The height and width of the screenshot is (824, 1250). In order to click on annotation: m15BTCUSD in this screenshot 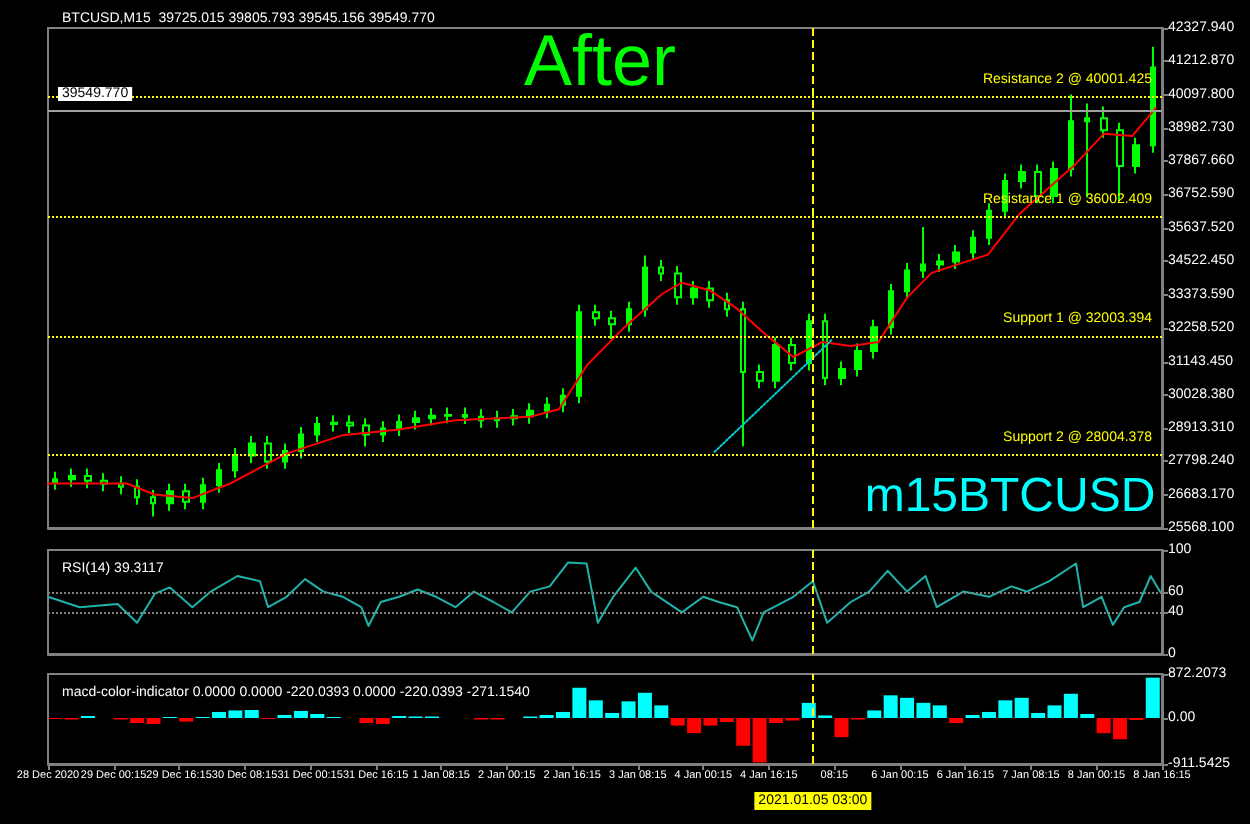, I will do `click(1010, 496)`.